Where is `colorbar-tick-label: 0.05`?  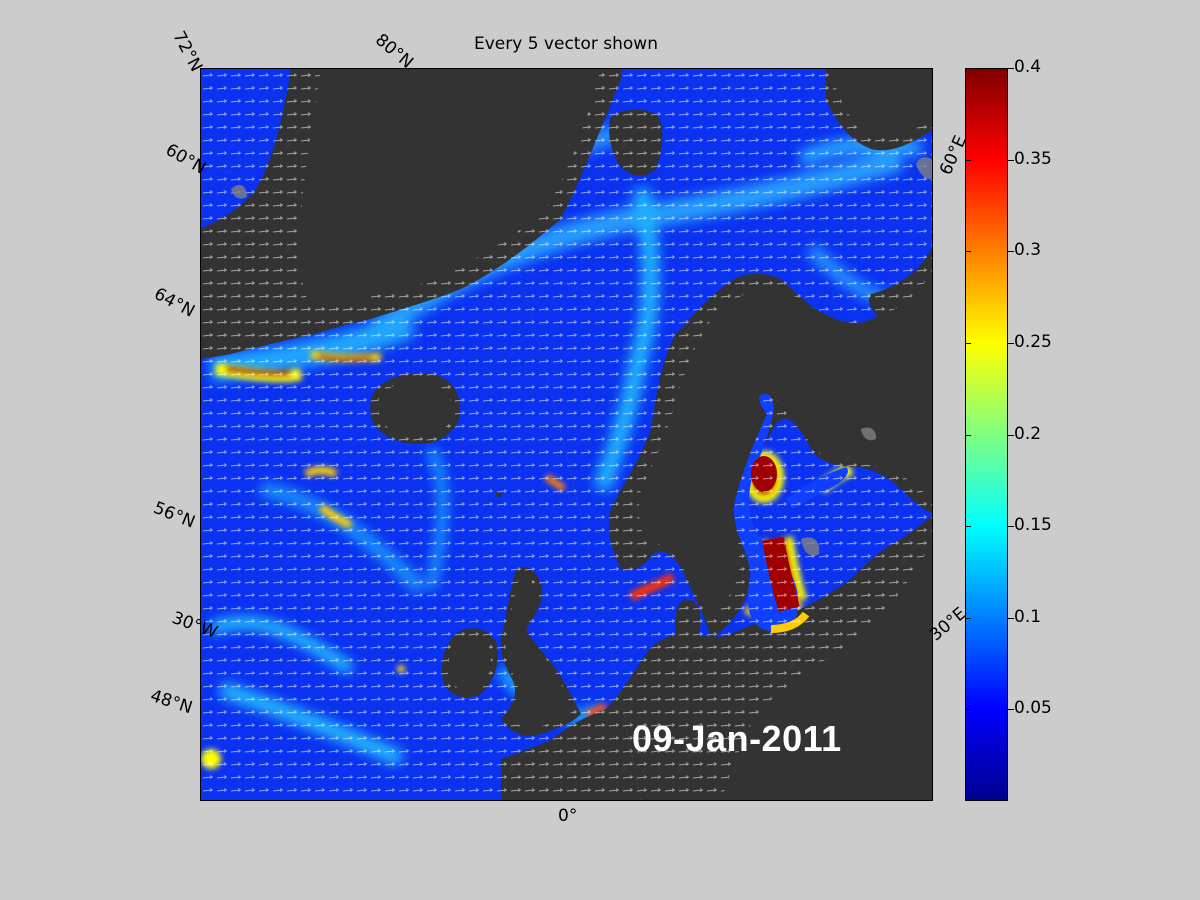
colorbar-tick-label: 0.05 is located at coordinates (1033, 708).